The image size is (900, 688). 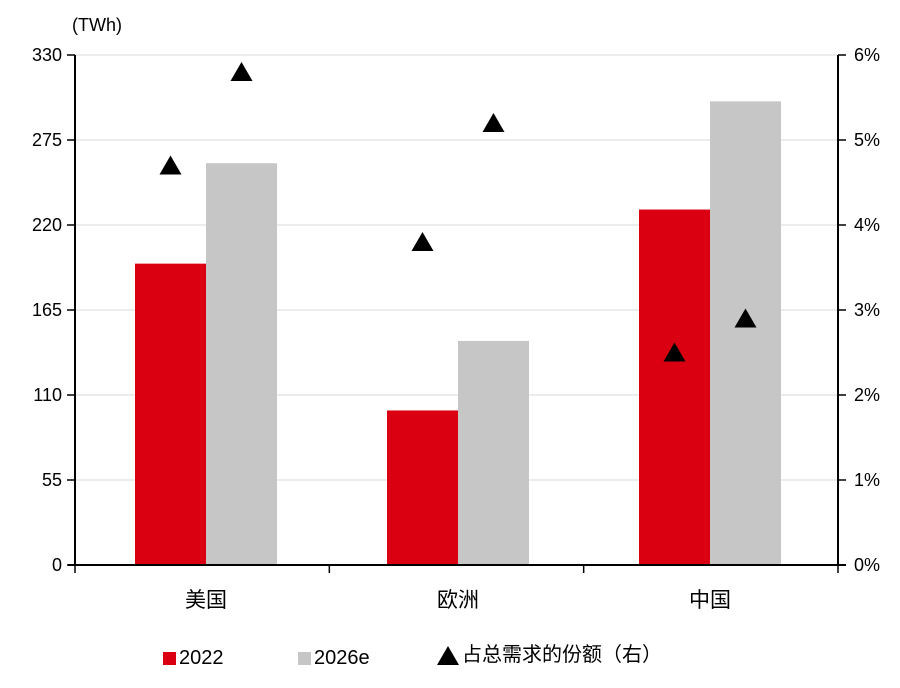 What do you see at coordinates (241, 71) in the screenshot?
I see `share-marker-2026e-美国` at bounding box center [241, 71].